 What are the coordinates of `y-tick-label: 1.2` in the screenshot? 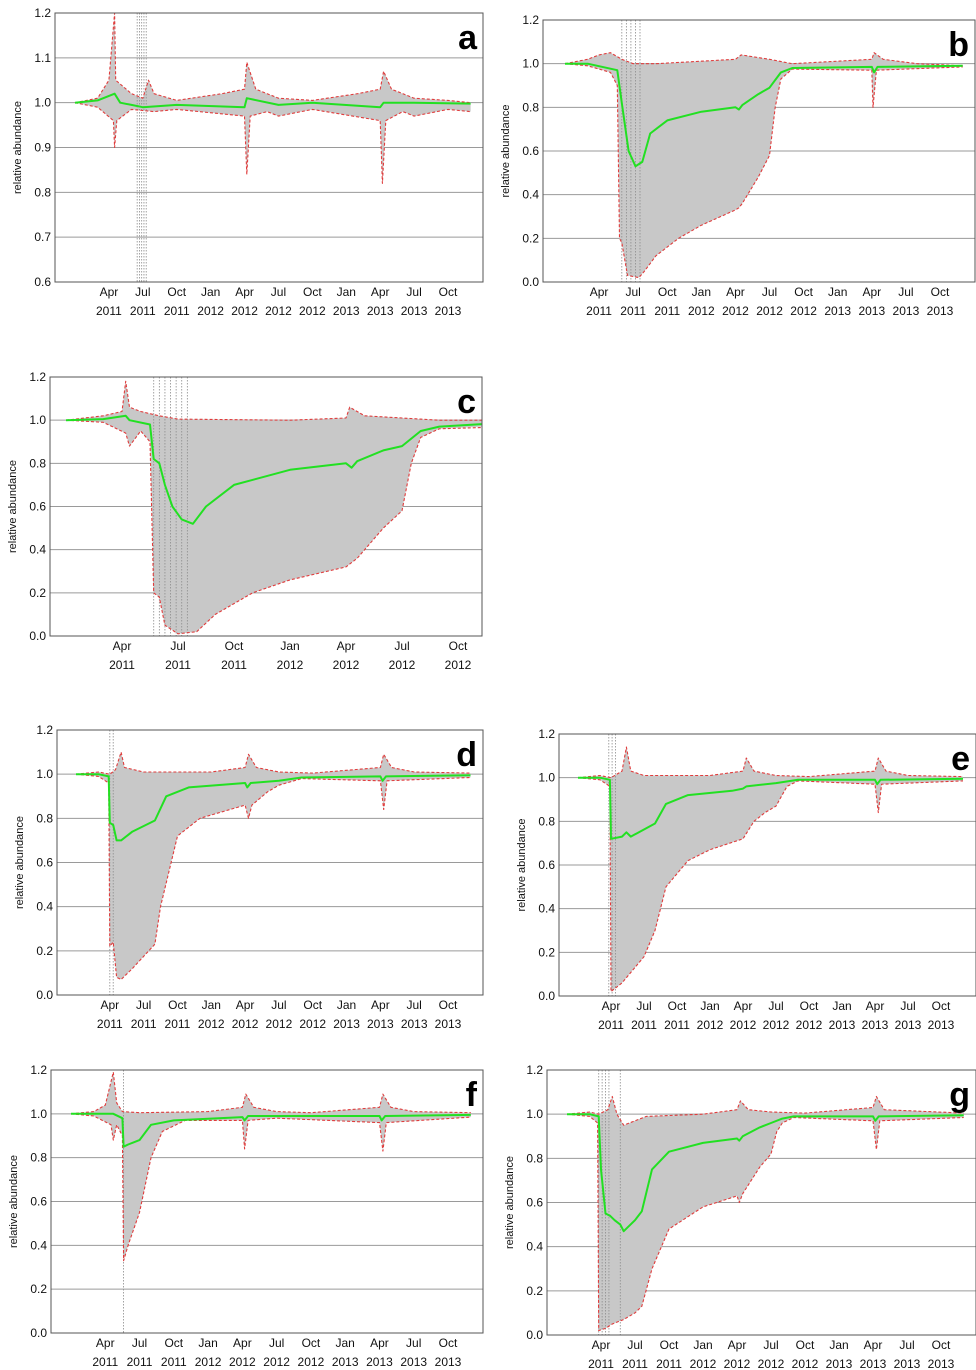 It's located at (42, 13).